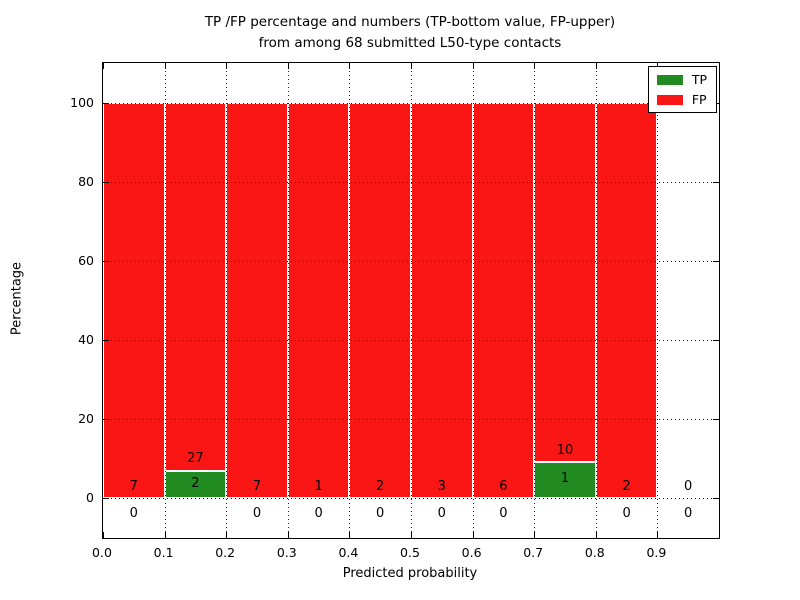  I want to click on fp-legend-swatch, so click(669, 99).